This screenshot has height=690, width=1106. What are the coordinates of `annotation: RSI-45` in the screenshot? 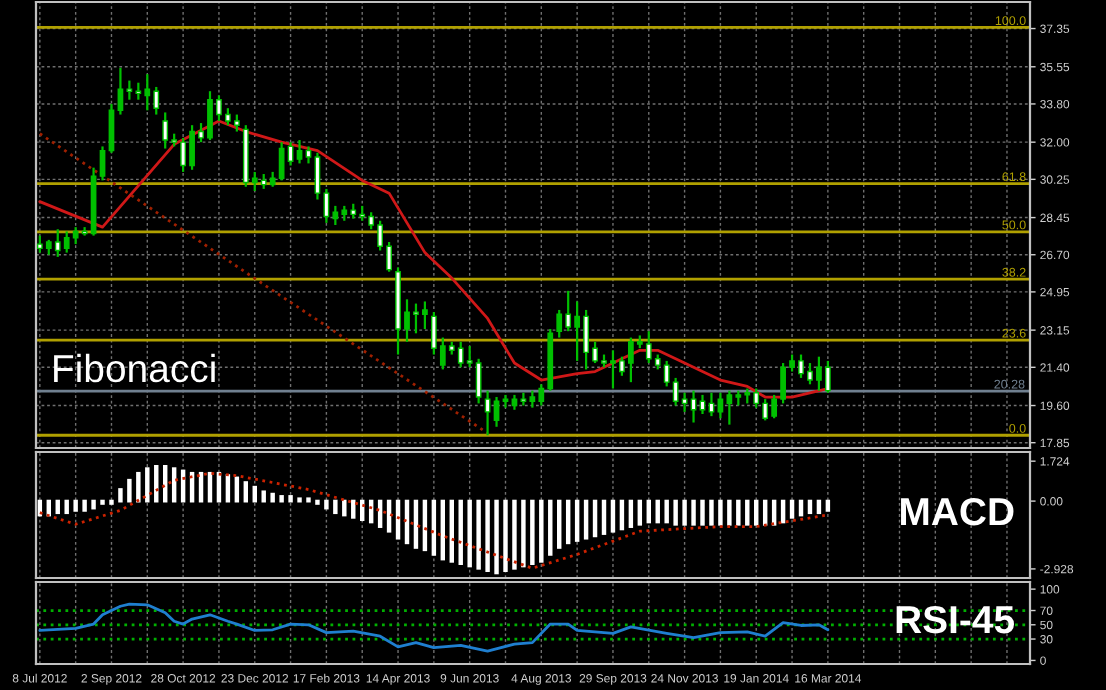 It's located at (955, 619).